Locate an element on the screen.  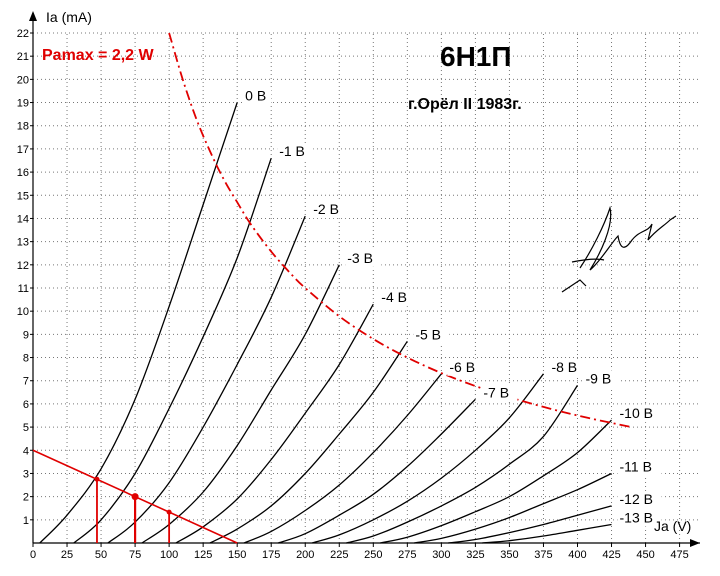
curve-label: -13 В is located at coordinates (636, 517).